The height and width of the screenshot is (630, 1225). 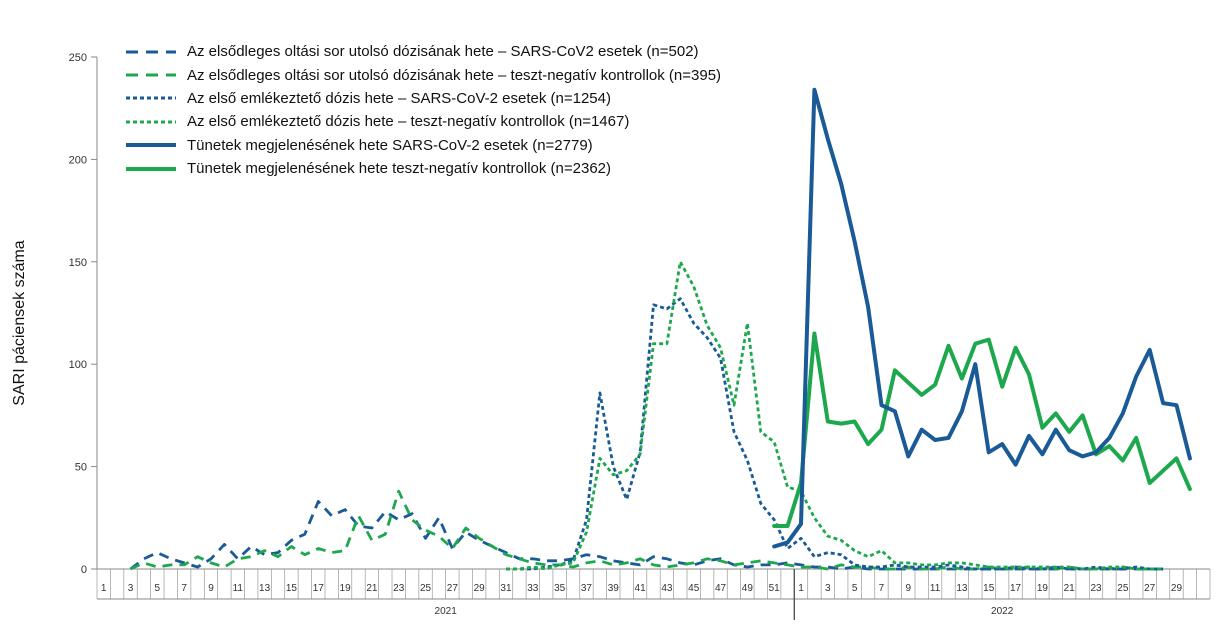 I want to click on x-tick-label: 47, so click(x=721, y=588).